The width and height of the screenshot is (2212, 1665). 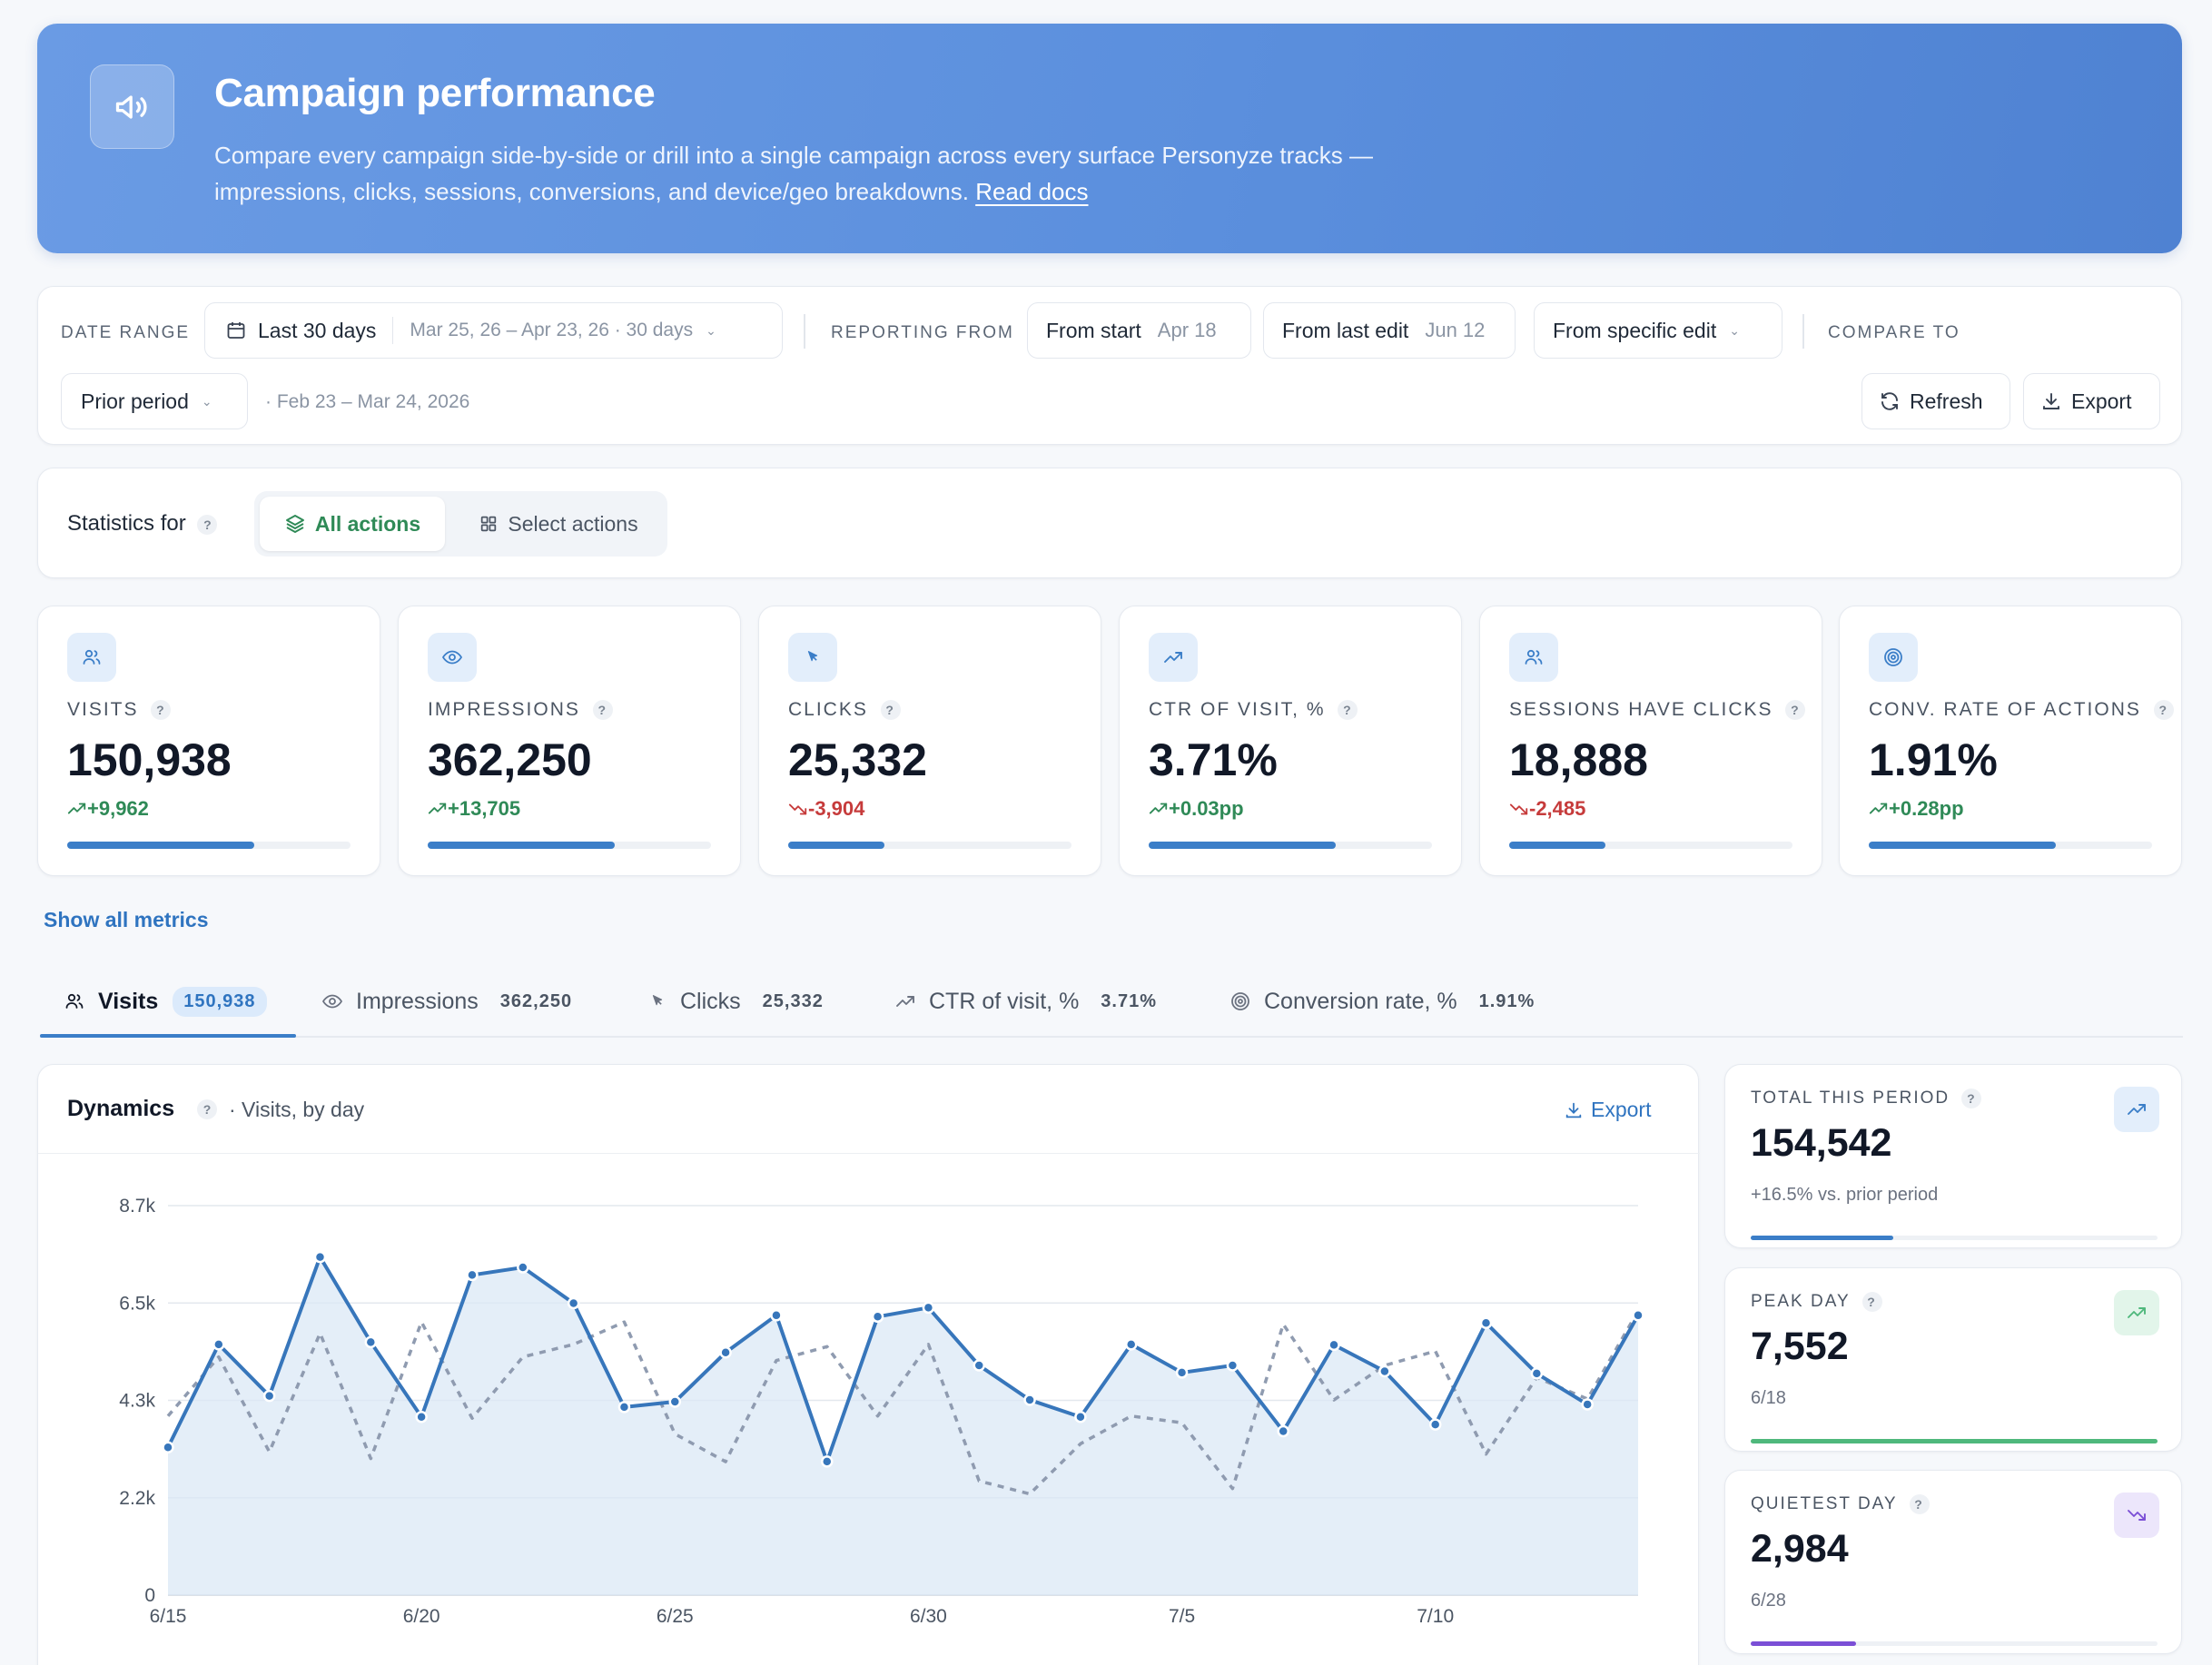 What do you see at coordinates (2051, 401) in the screenshot?
I see `download-icon` at bounding box center [2051, 401].